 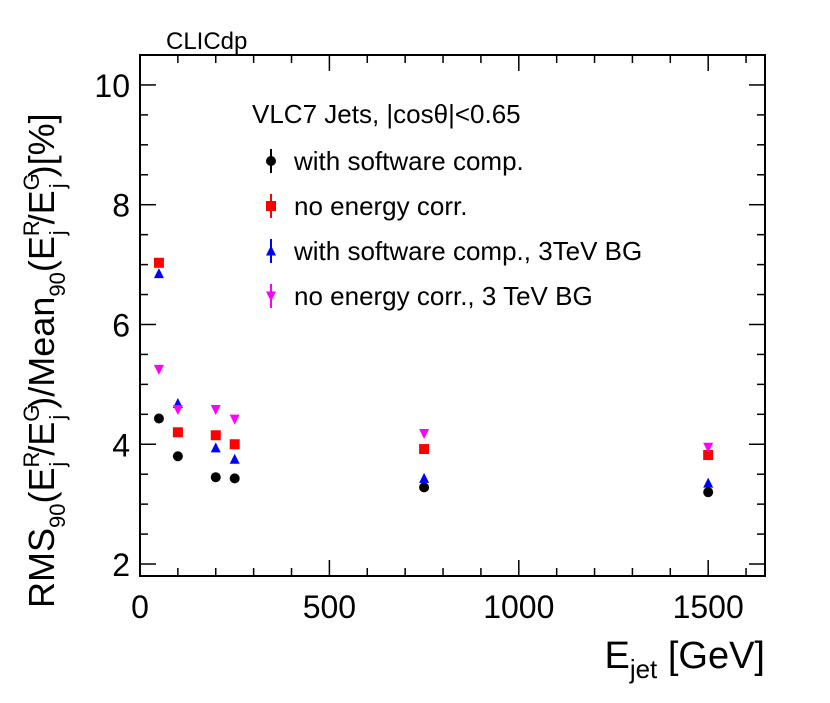 I want to click on legend-entry: no energy corr., 3 TeV BG, so click(x=443, y=296).